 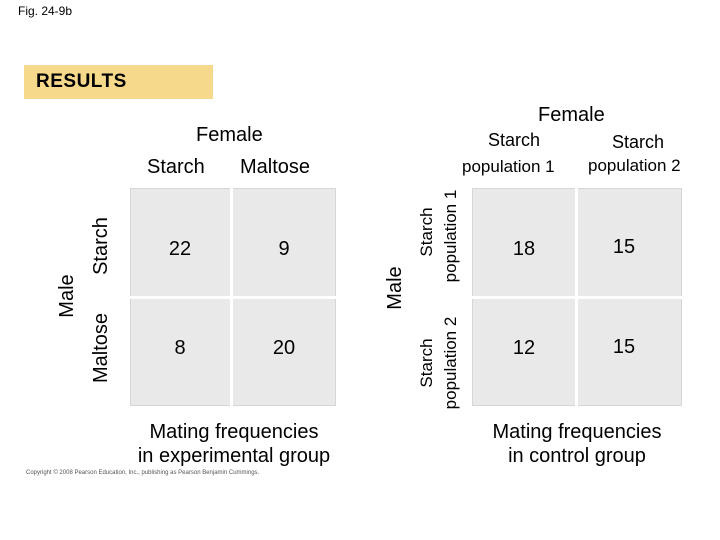 What do you see at coordinates (81, 81) in the screenshot?
I see `results-label: RESULTS` at bounding box center [81, 81].